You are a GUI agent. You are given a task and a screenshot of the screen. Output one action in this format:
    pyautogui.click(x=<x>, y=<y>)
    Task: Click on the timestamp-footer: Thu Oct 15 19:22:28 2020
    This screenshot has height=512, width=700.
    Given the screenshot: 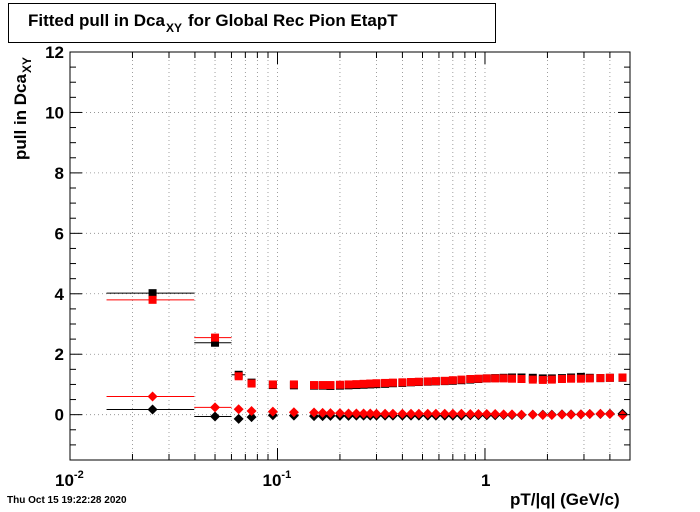 What is the action you would take?
    pyautogui.click(x=67, y=500)
    